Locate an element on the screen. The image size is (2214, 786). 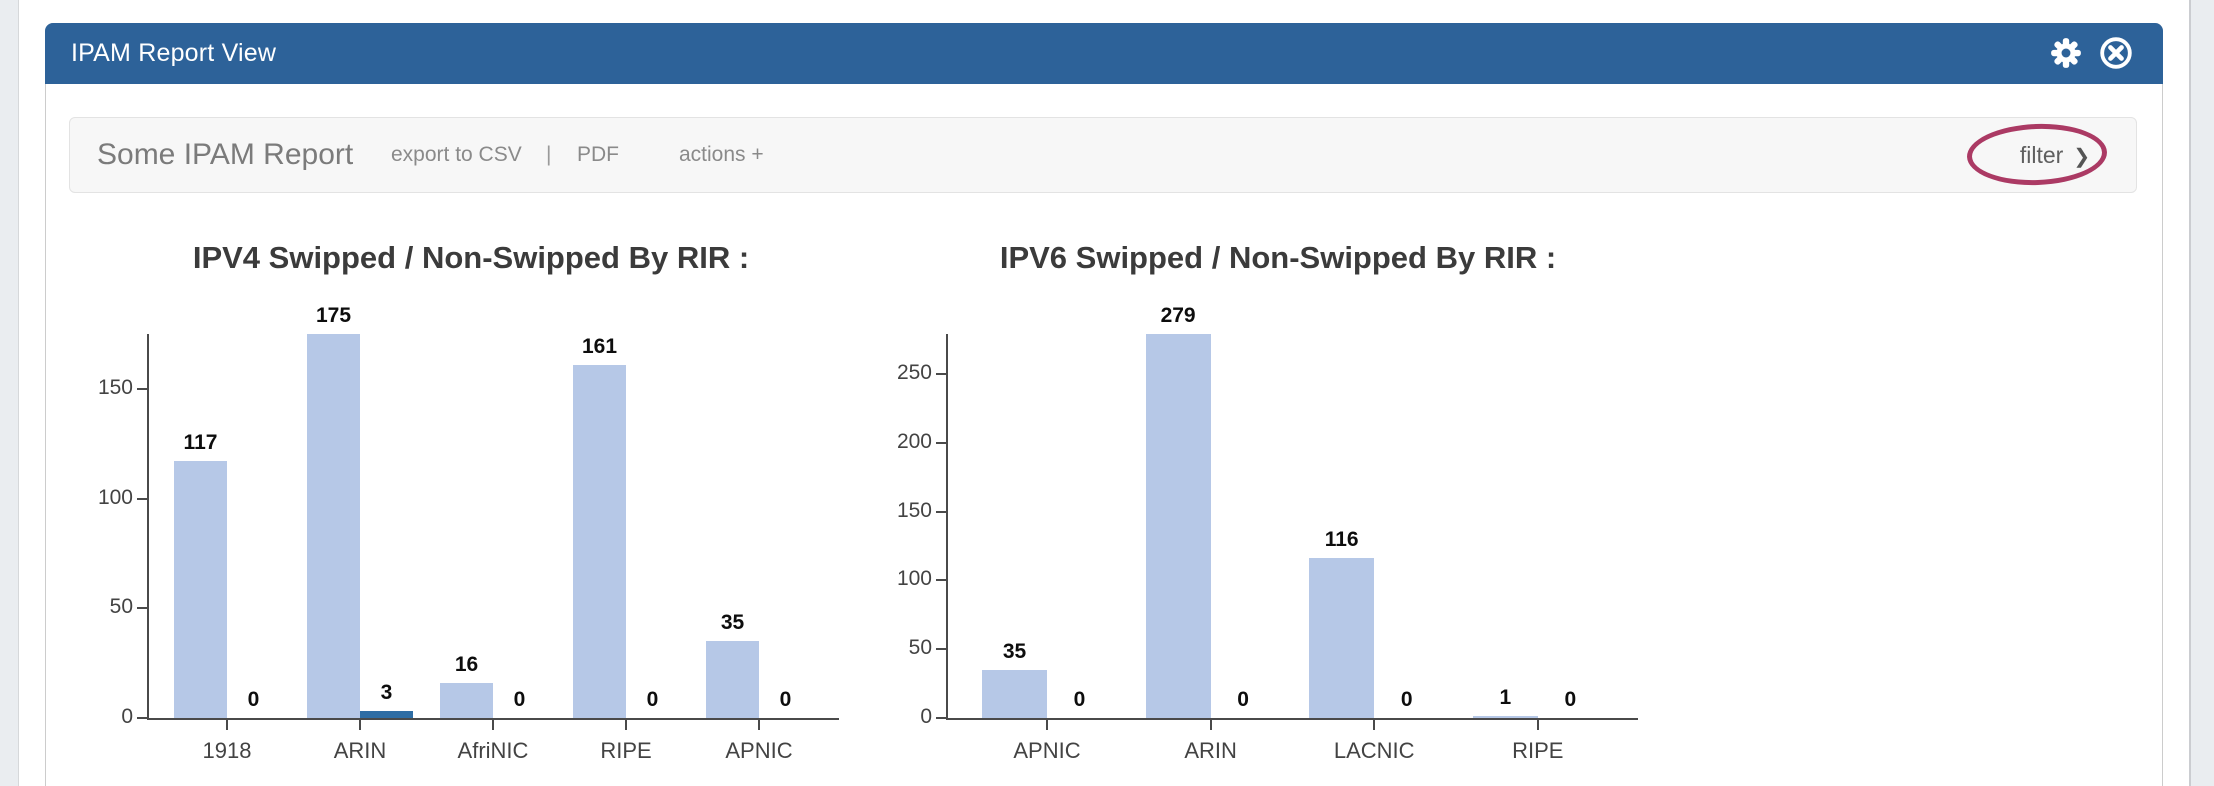
page-right-gutter is located at coordinates (2201, 393).